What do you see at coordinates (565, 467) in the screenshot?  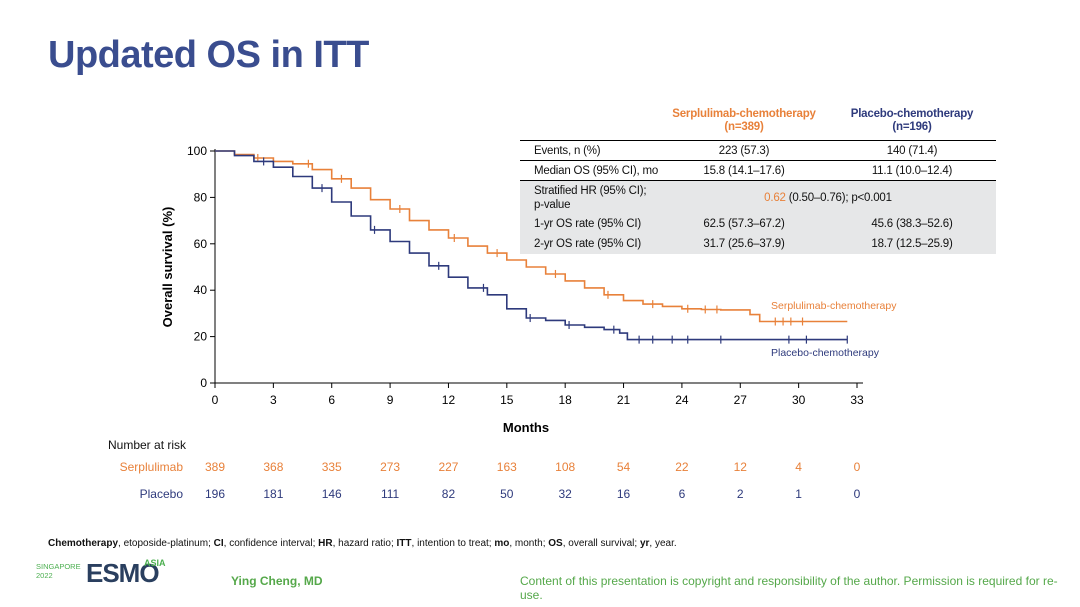 I see `risk-value: 108` at bounding box center [565, 467].